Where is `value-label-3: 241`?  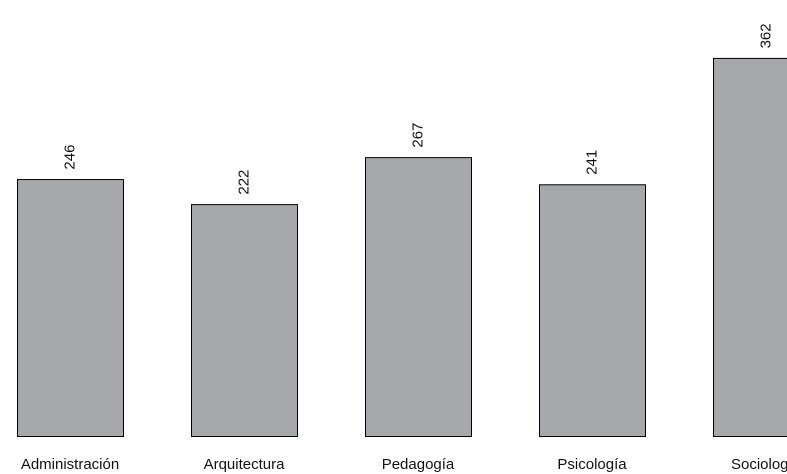 value-label-3: 241 is located at coordinates (592, 162).